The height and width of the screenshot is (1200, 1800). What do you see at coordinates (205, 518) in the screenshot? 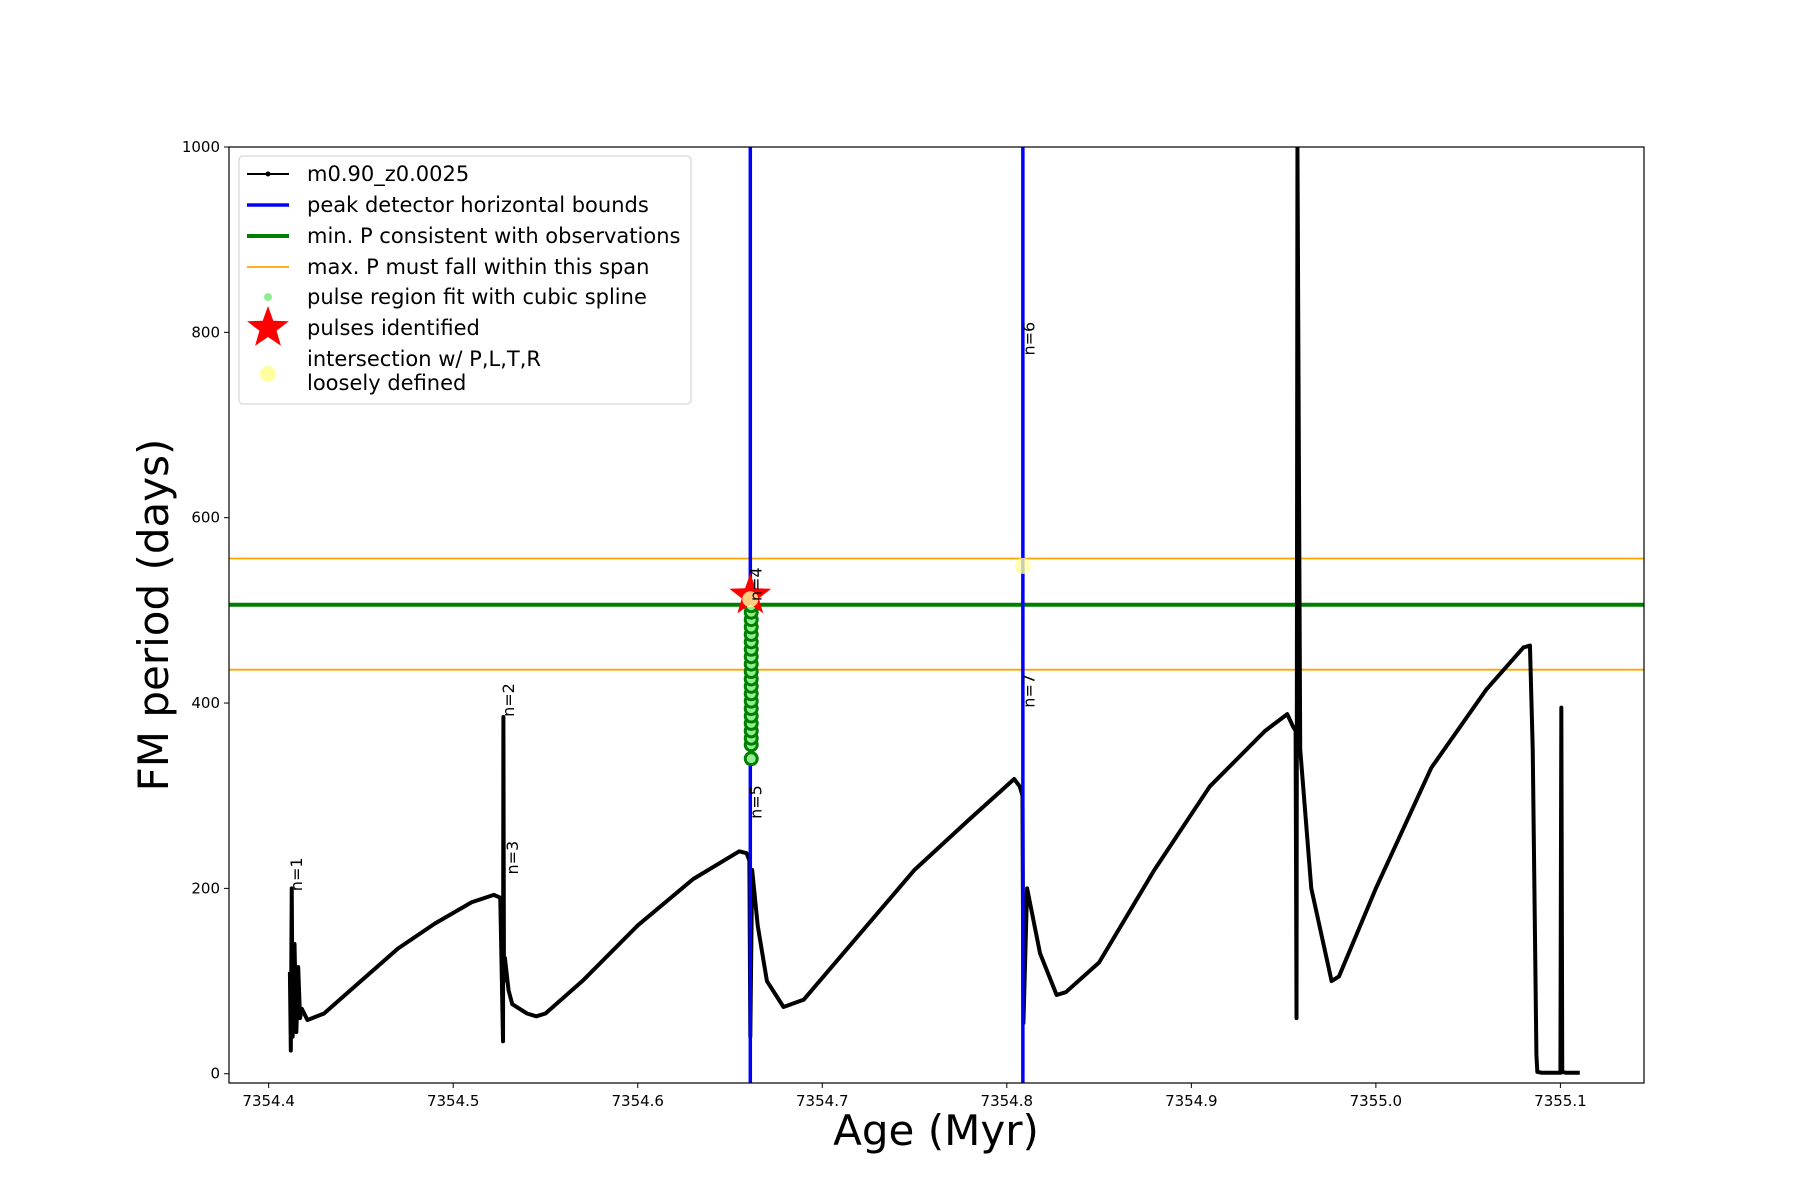
I see `y-tick-label: 600` at bounding box center [205, 518].